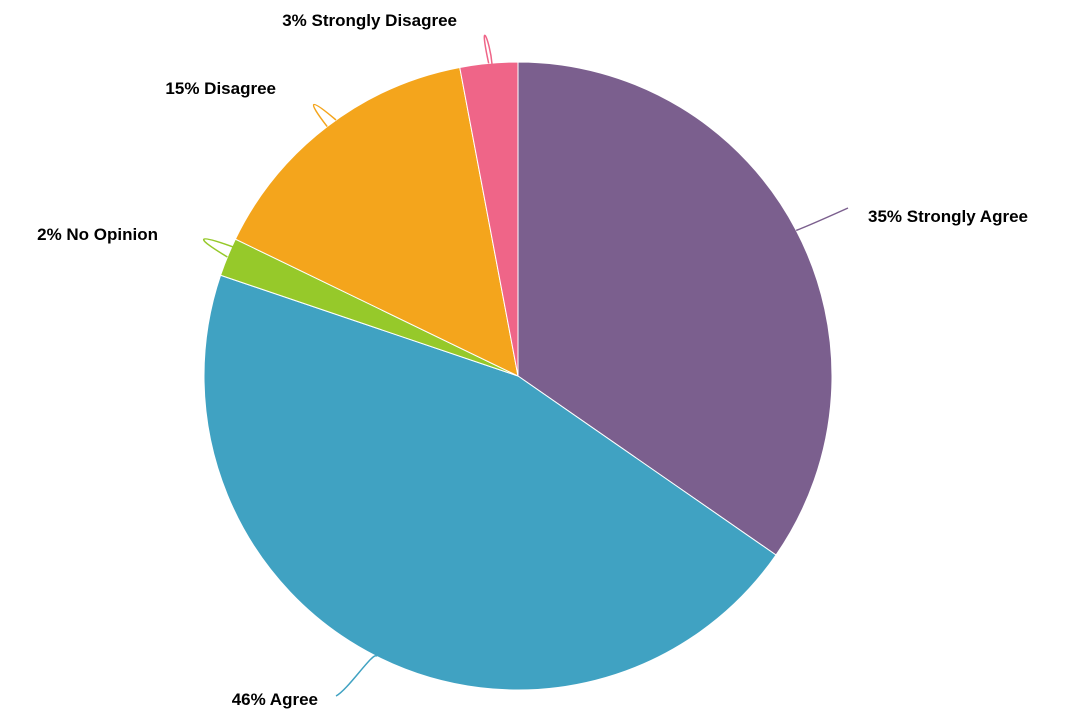 Image resolution: width=1073 pixels, height=715 pixels. What do you see at coordinates (220, 248) in the screenshot?
I see `leader-line-no-opinion` at bounding box center [220, 248].